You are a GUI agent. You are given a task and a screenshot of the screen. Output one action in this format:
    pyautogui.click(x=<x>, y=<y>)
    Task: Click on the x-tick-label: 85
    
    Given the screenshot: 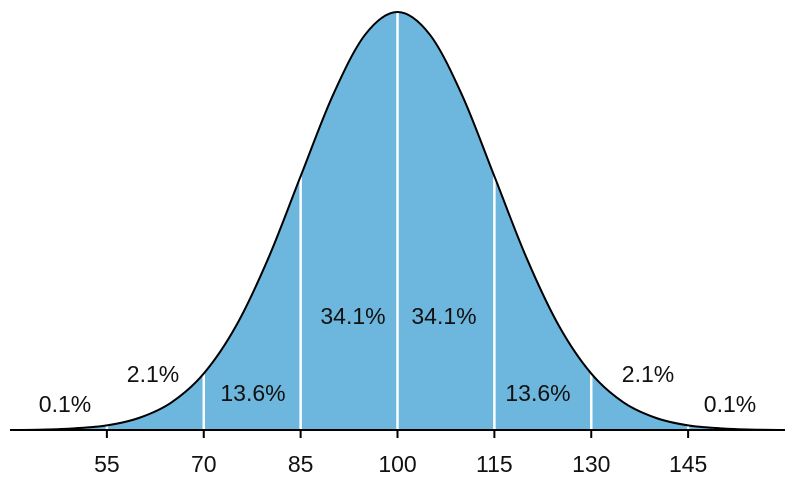 What is the action you would take?
    pyautogui.click(x=301, y=464)
    